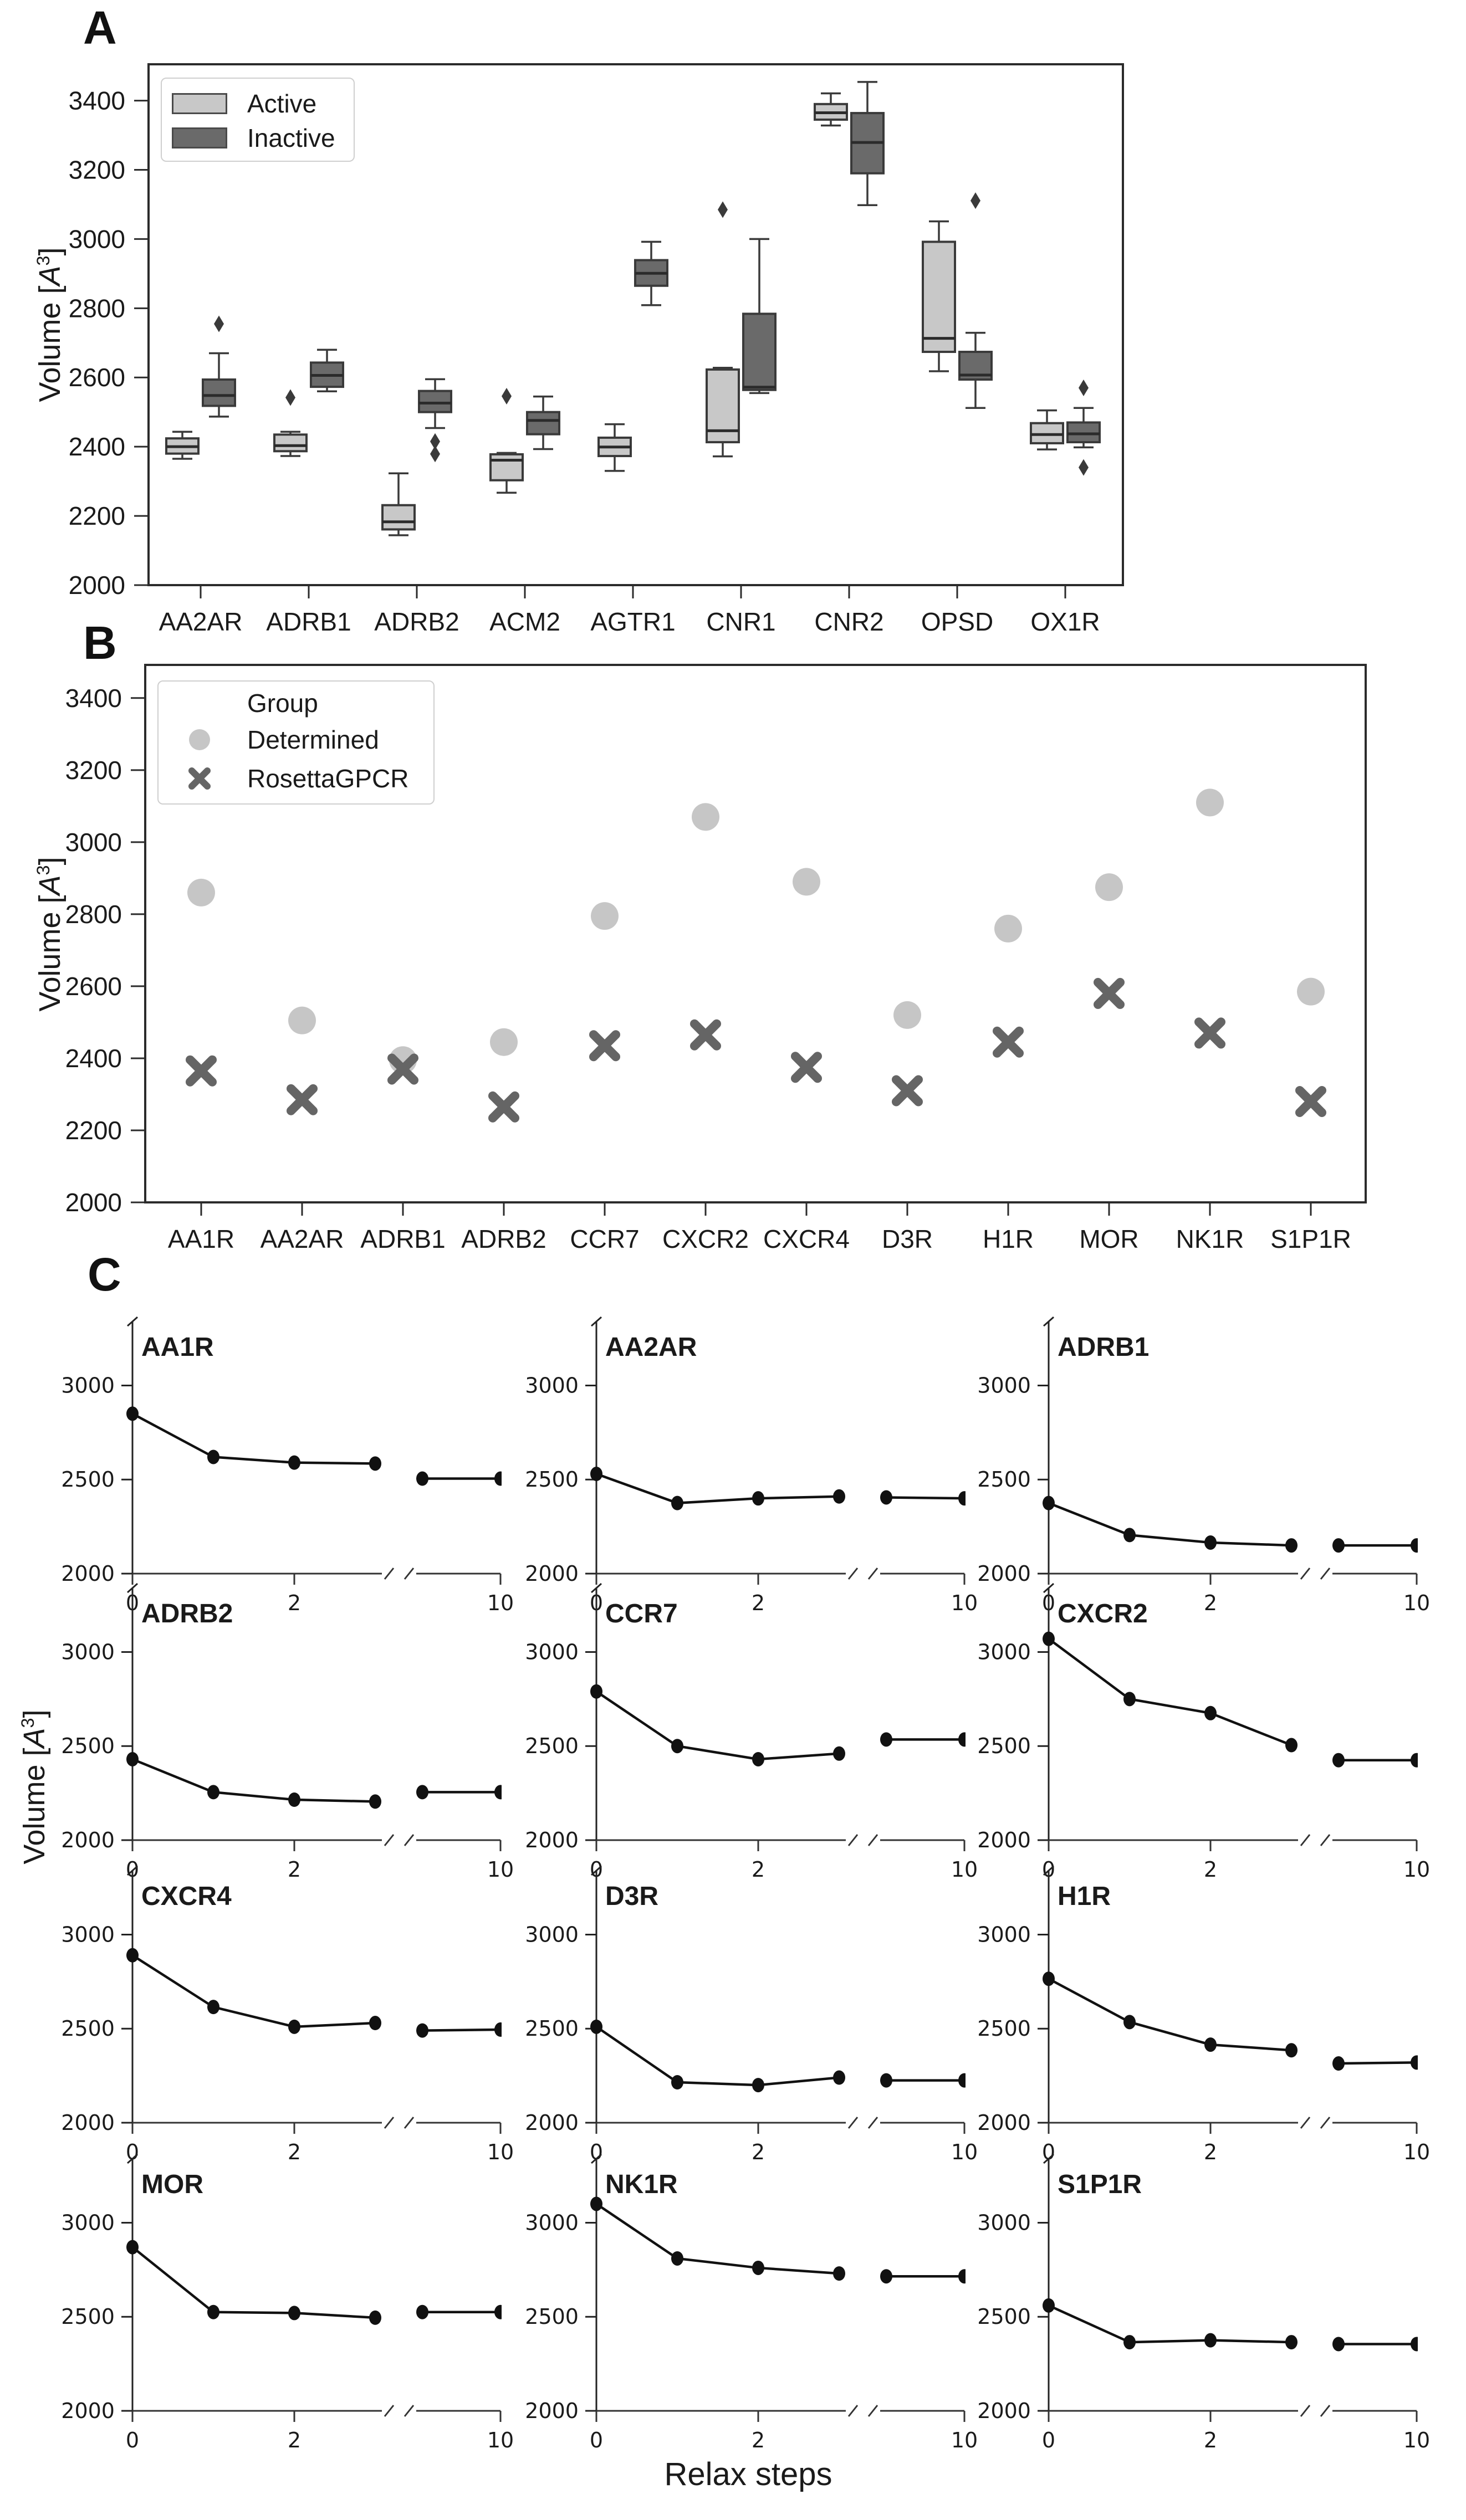 This screenshot has width=1466, height=2520. What do you see at coordinates (778, 1725) in the screenshot?
I see `series-CCR7` at bounding box center [778, 1725].